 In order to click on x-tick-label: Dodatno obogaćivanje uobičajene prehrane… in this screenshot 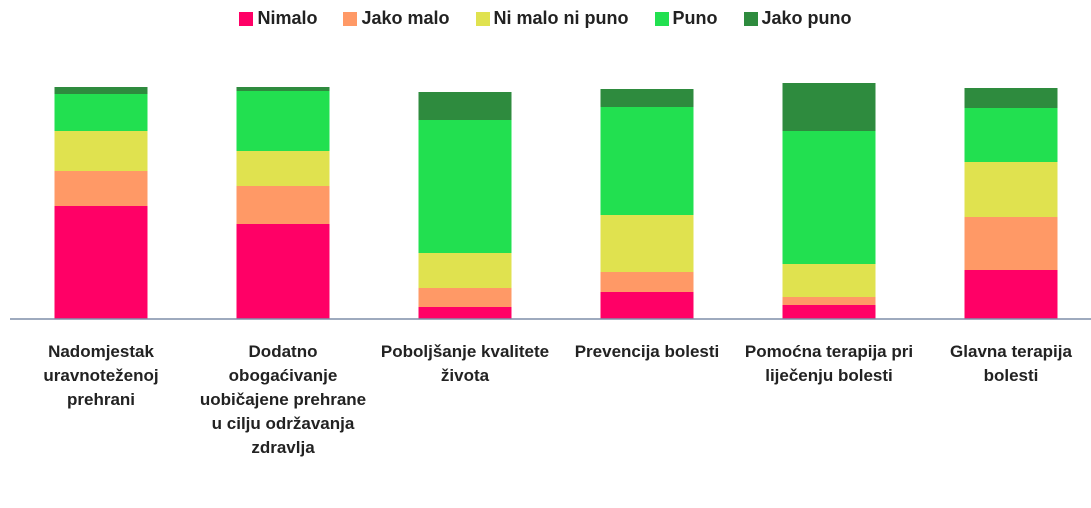, I will do `click(283, 399)`.